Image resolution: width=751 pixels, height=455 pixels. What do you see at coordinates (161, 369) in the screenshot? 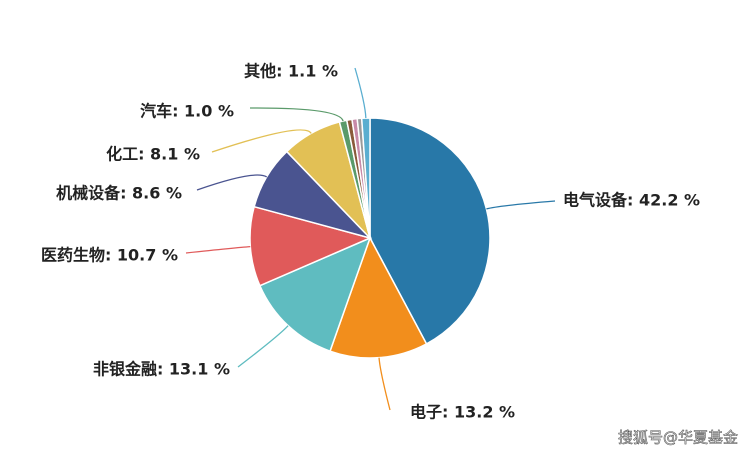
I see `data-label: 非银金融: 13.1 %` at bounding box center [161, 369].